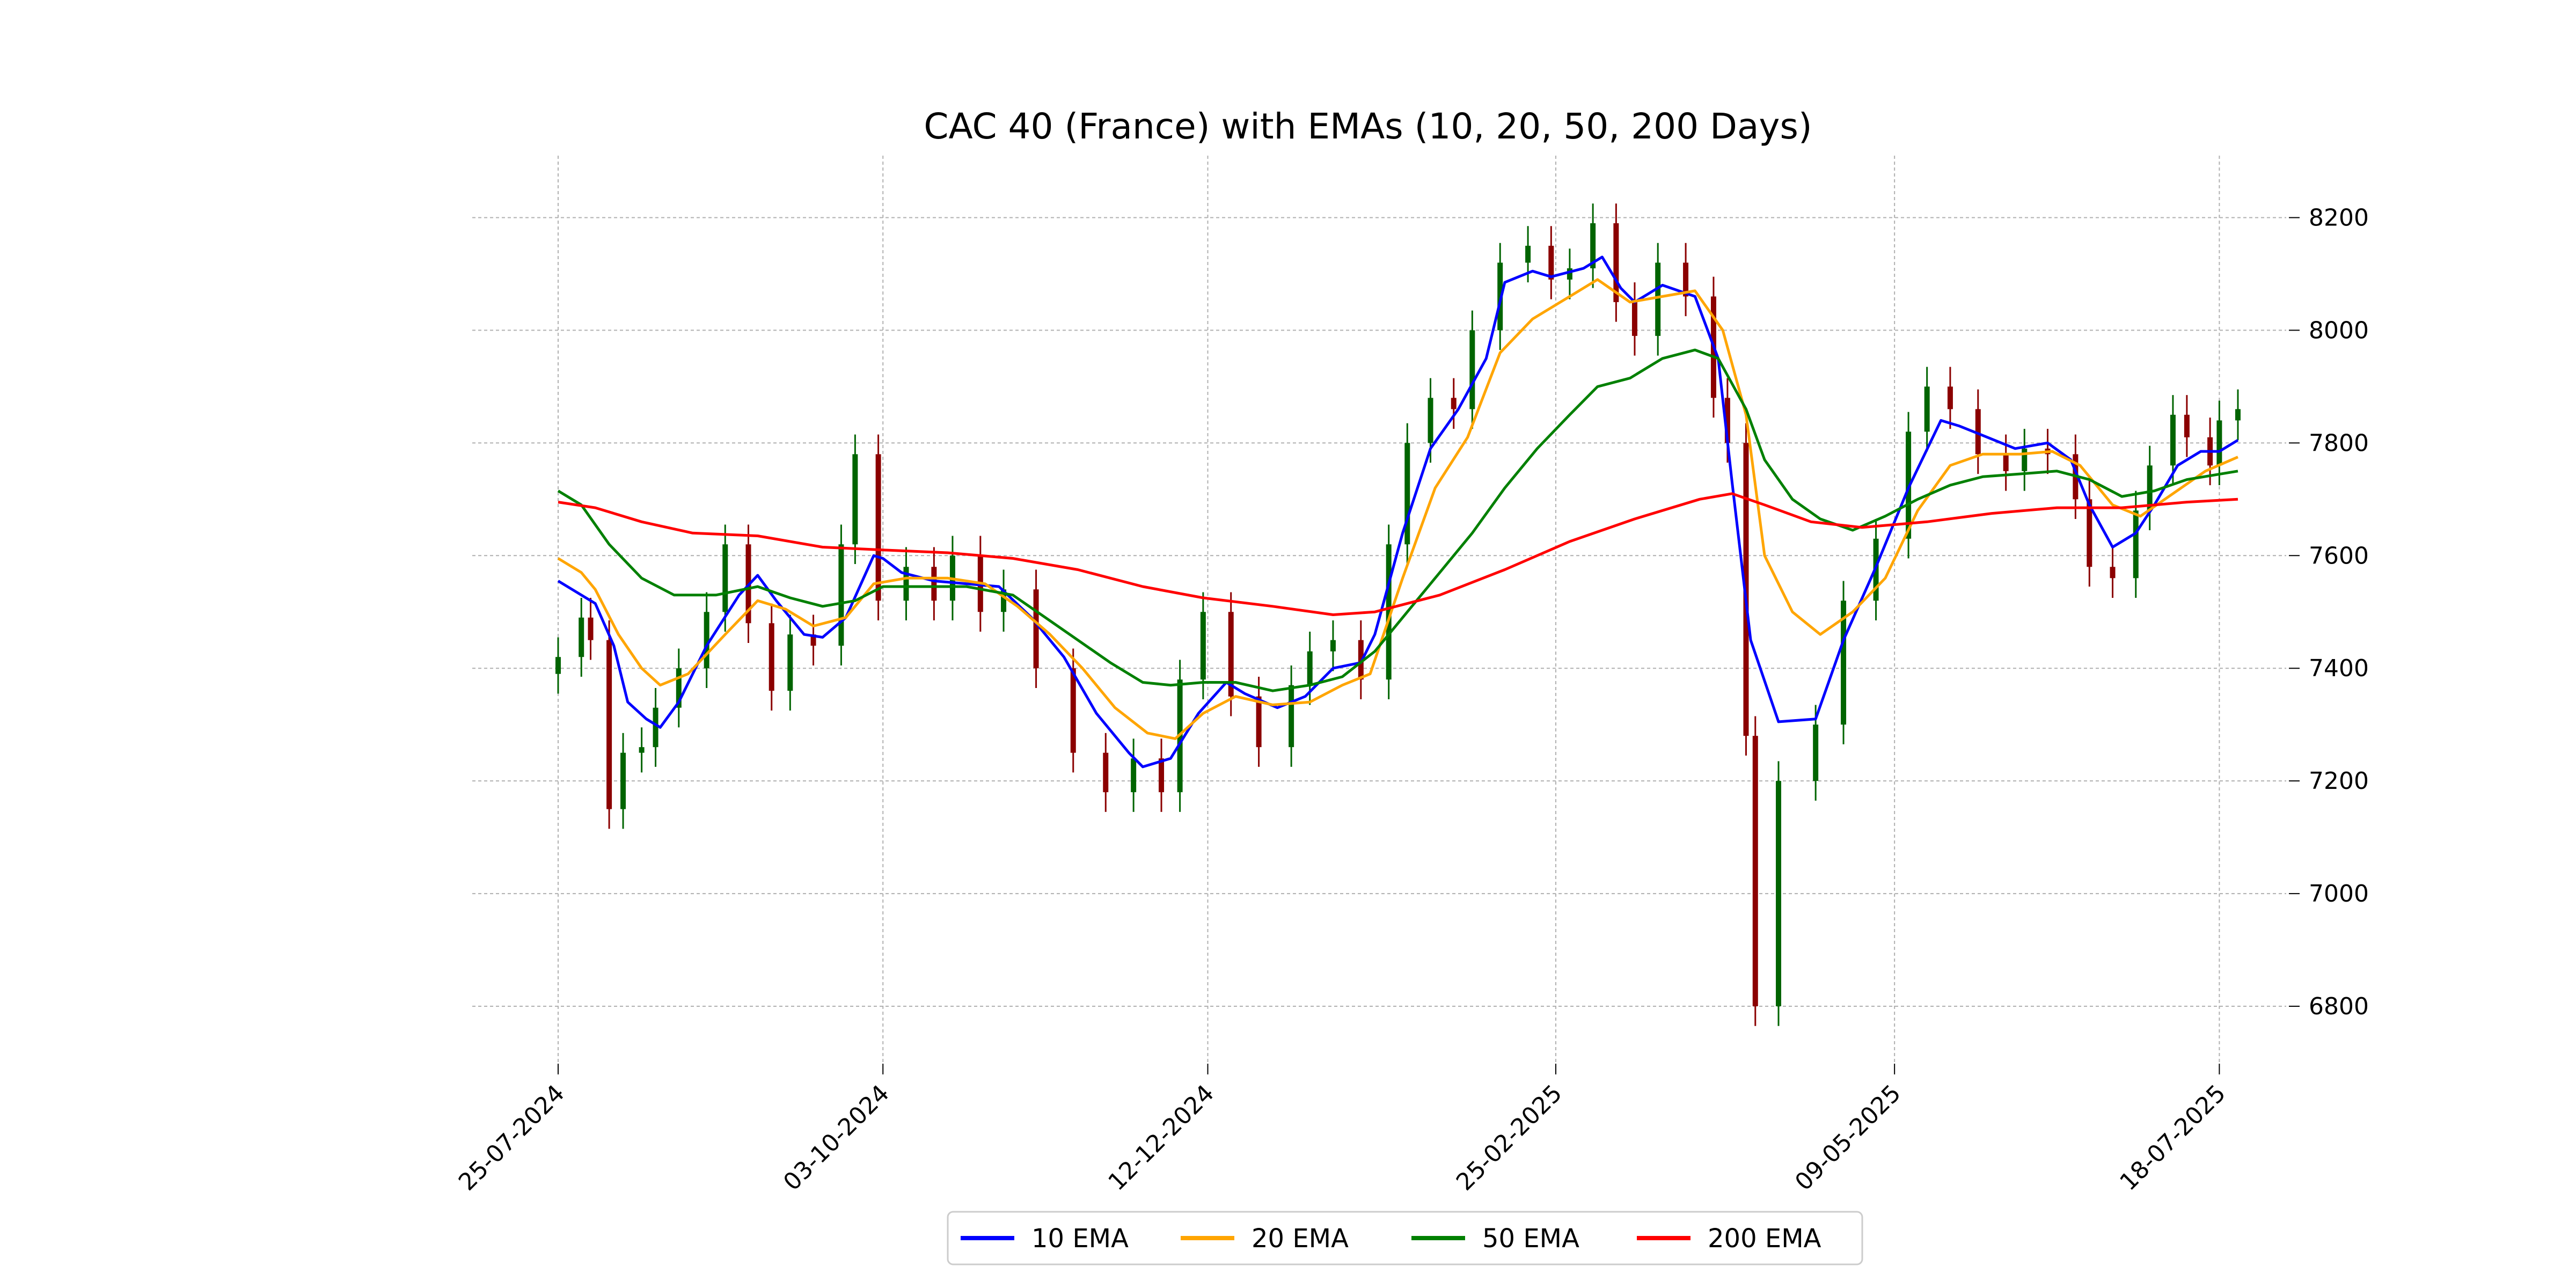  Describe the element at coordinates (1398, 554) in the screenshot. I see `ema-line-200-ema` at that location.